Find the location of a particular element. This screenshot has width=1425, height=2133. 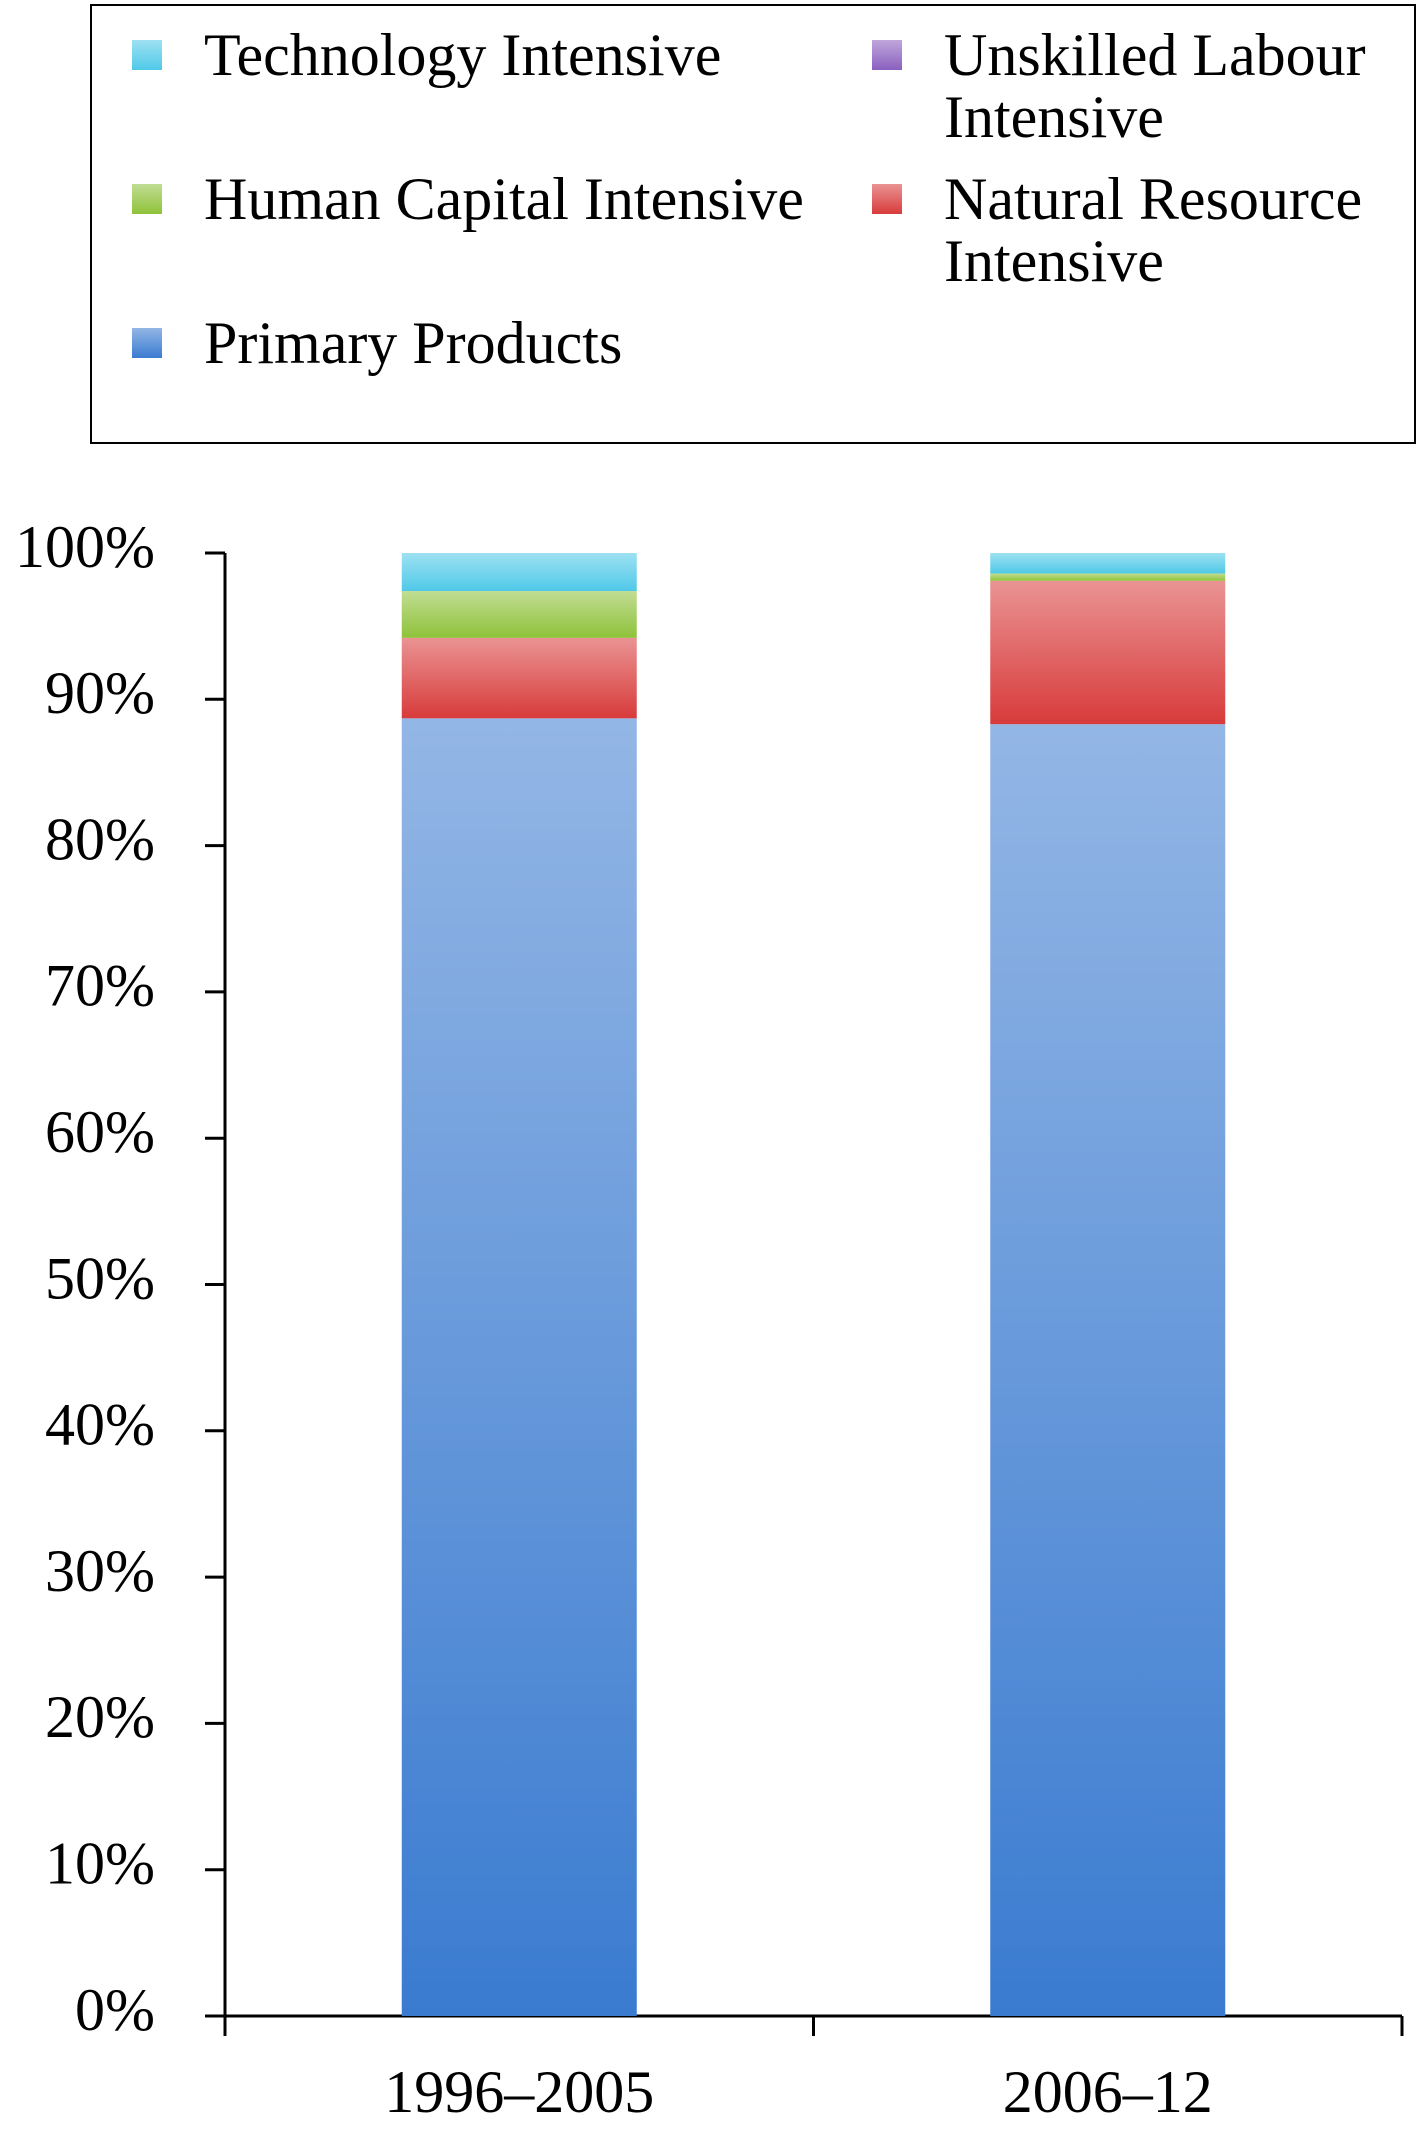

x-tick-label: 1996–2005 is located at coordinates (519, 2092).